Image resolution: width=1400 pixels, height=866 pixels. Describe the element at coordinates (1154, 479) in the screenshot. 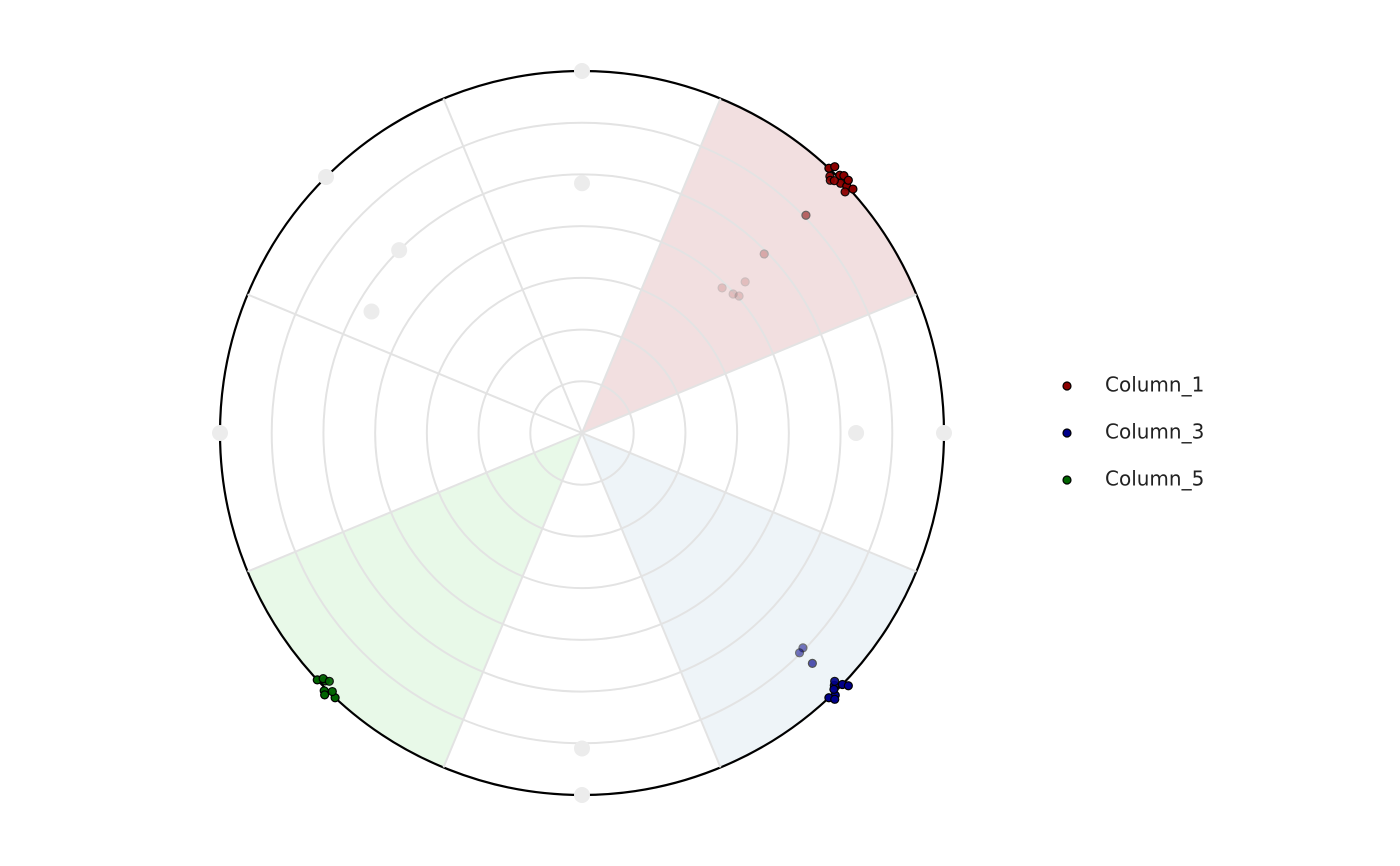

I see `legend-label: Column_5` at that location.